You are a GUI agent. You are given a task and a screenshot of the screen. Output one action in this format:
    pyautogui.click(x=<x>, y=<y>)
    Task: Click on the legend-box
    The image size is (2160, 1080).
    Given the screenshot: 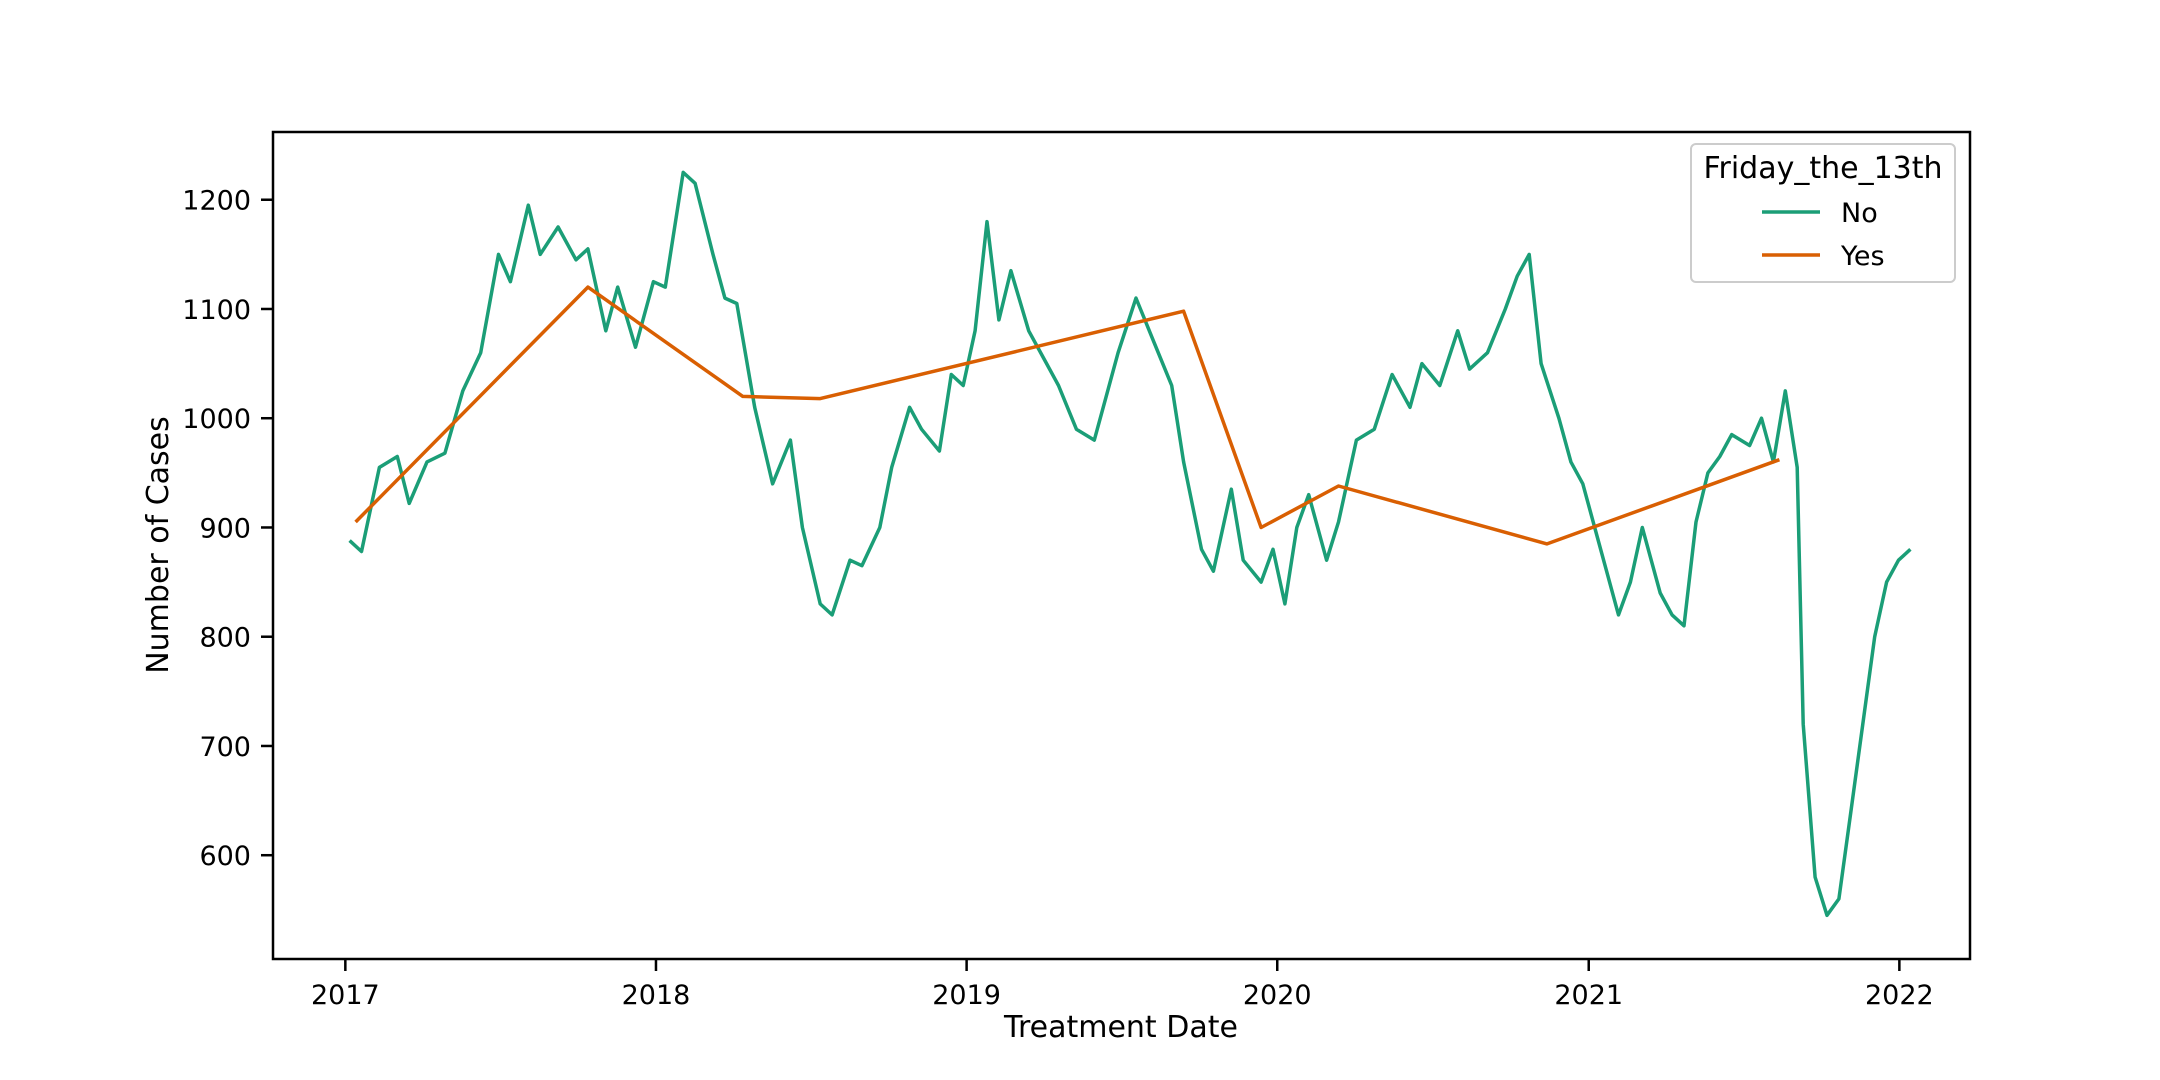 What is the action you would take?
    pyautogui.click(x=1823, y=213)
    